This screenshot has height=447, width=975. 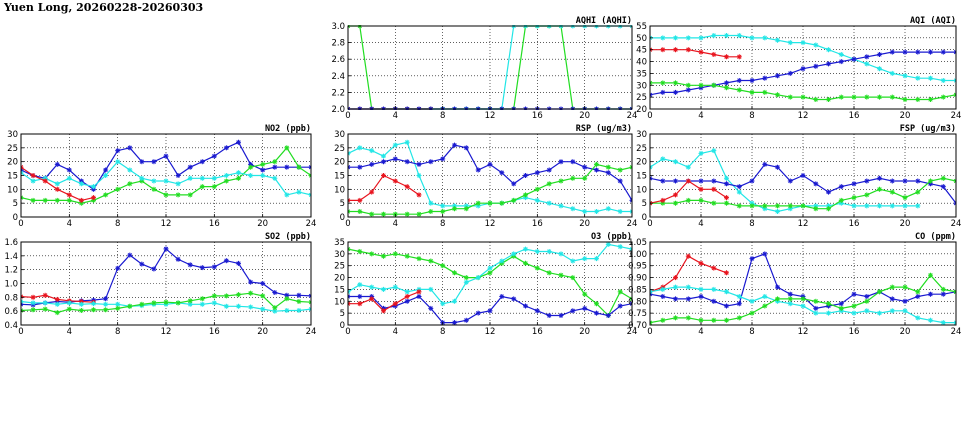 What do you see at coordinates (339, 290) in the screenshot?
I see `y-tick-label: 15` at bounding box center [339, 290].